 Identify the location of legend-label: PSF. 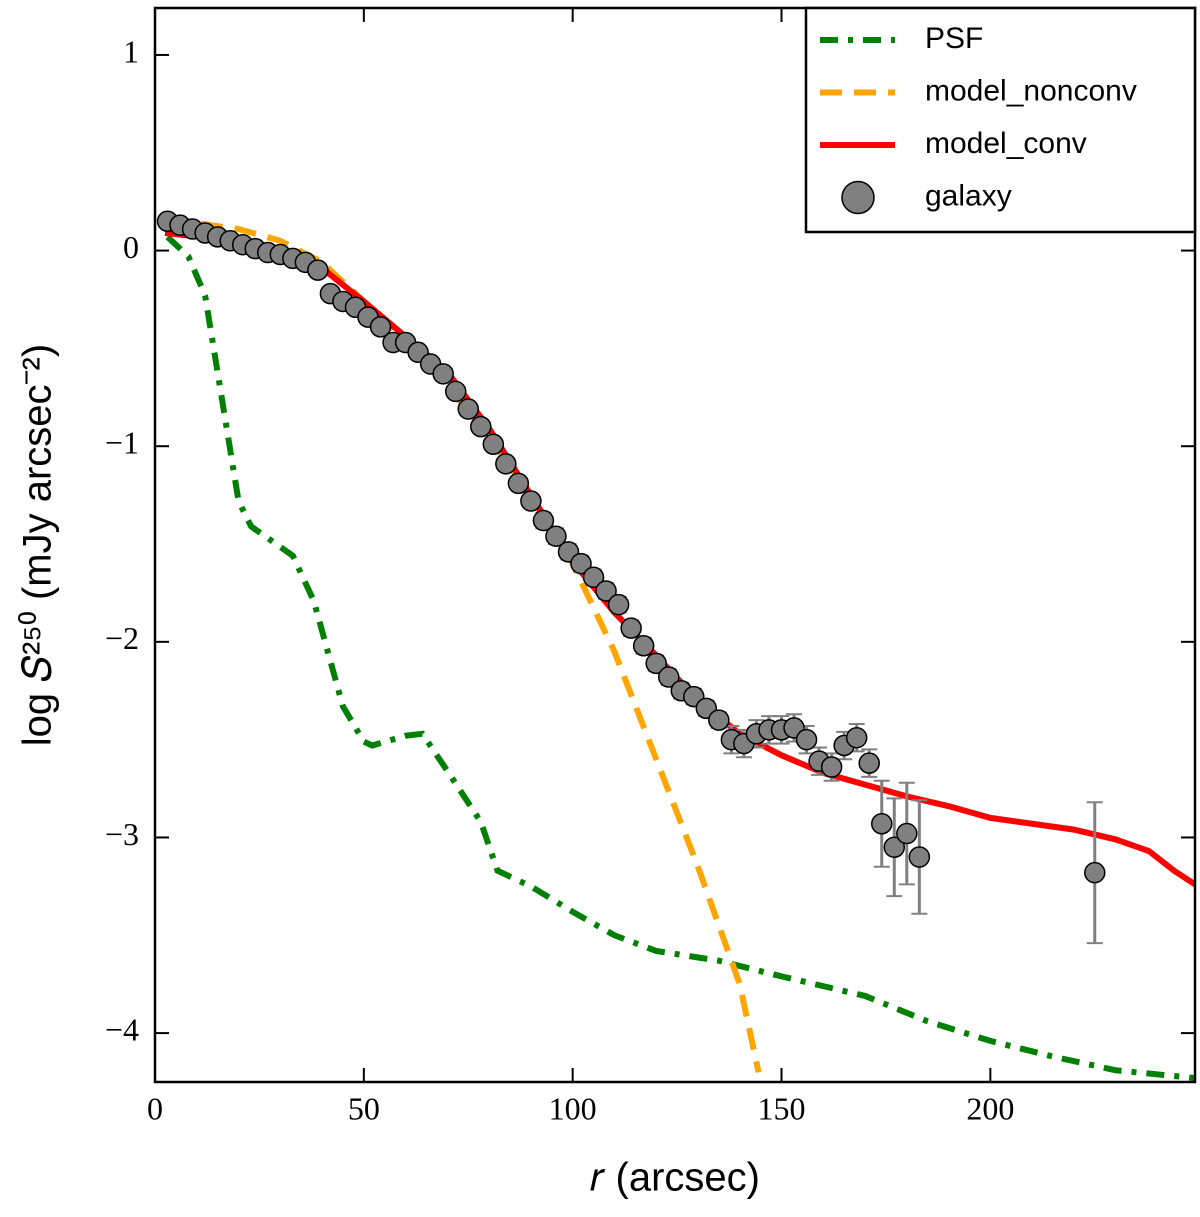
(954, 38).